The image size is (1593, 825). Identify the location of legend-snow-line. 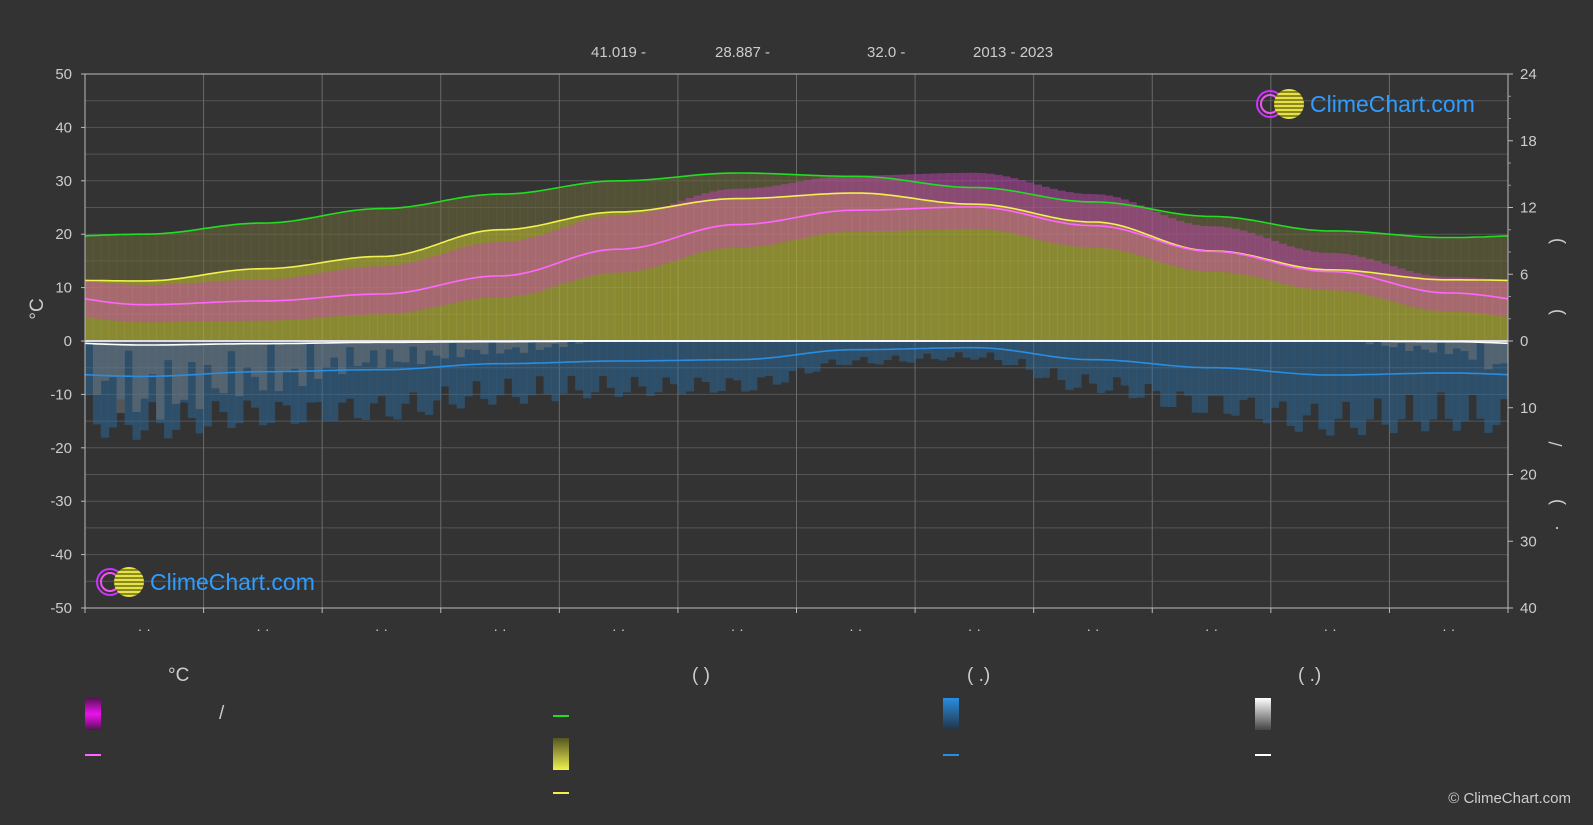
(1263, 755).